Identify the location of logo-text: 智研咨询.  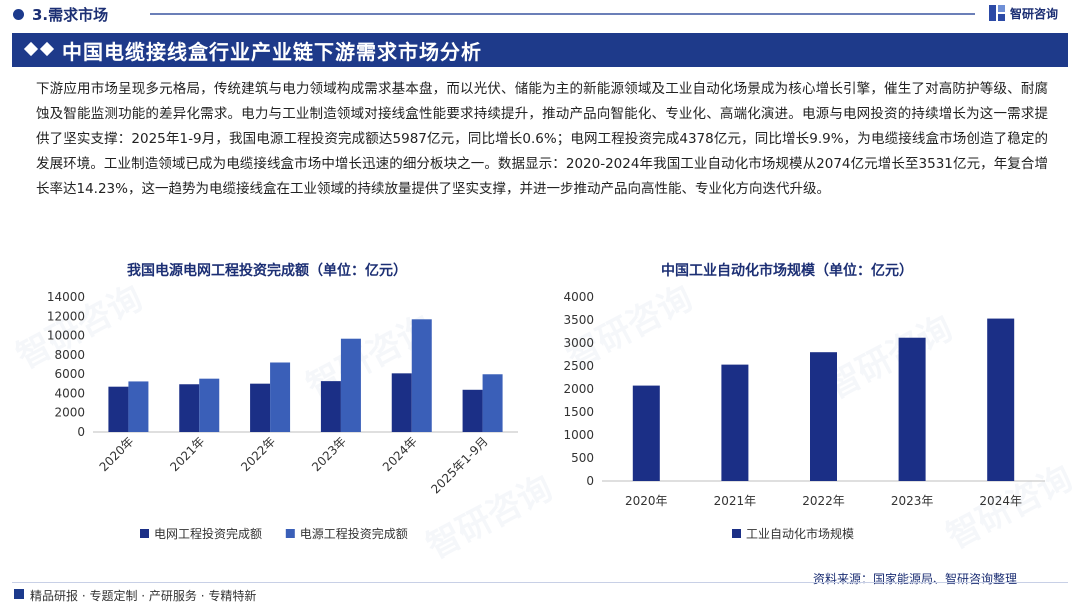
(1034, 13).